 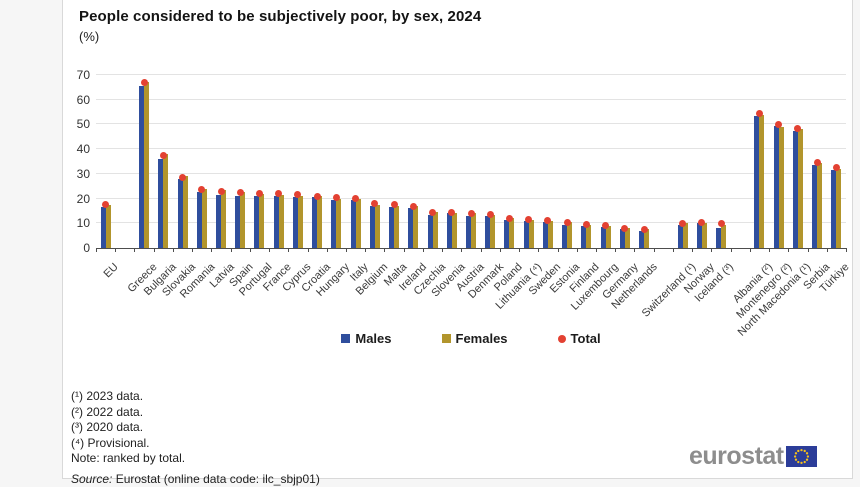 What do you see at coordinates (76, 174) in the screenshot?
I see `y-tick-label: 30` at bounding box center [76, 174].